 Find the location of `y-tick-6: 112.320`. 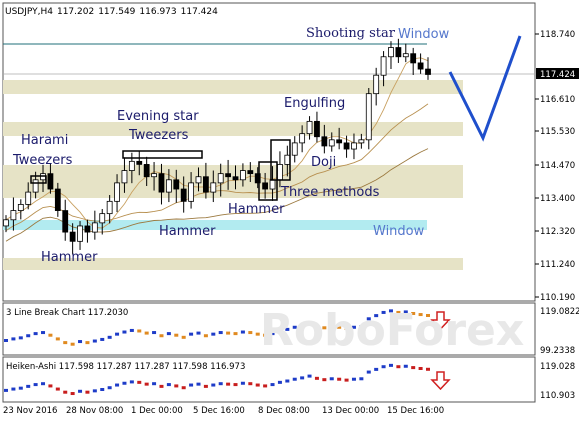

y-tick-6: 112.320 is located at coordinates (557, 232).